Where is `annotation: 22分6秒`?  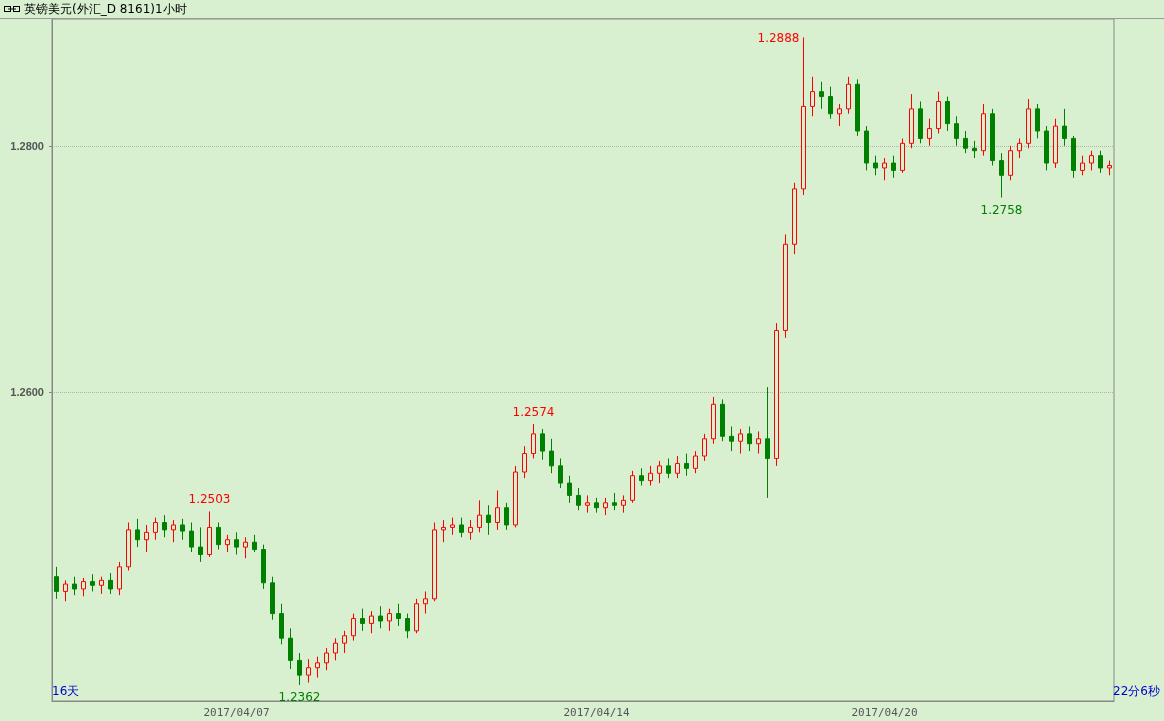
annotation: 22分6秒 is located at coordinates (1136, 691).